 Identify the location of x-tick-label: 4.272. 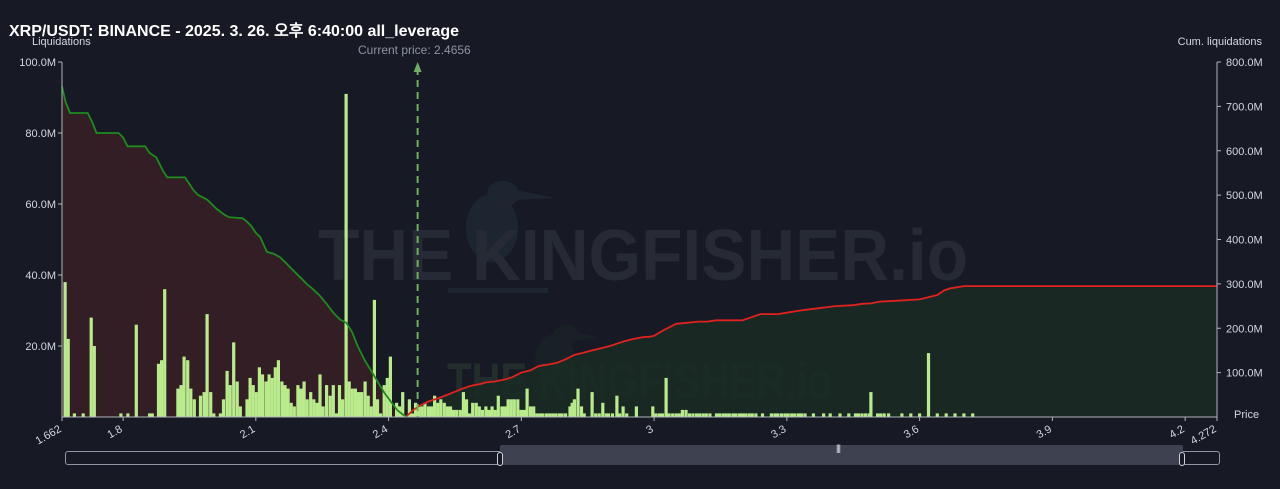
(1204, 435).